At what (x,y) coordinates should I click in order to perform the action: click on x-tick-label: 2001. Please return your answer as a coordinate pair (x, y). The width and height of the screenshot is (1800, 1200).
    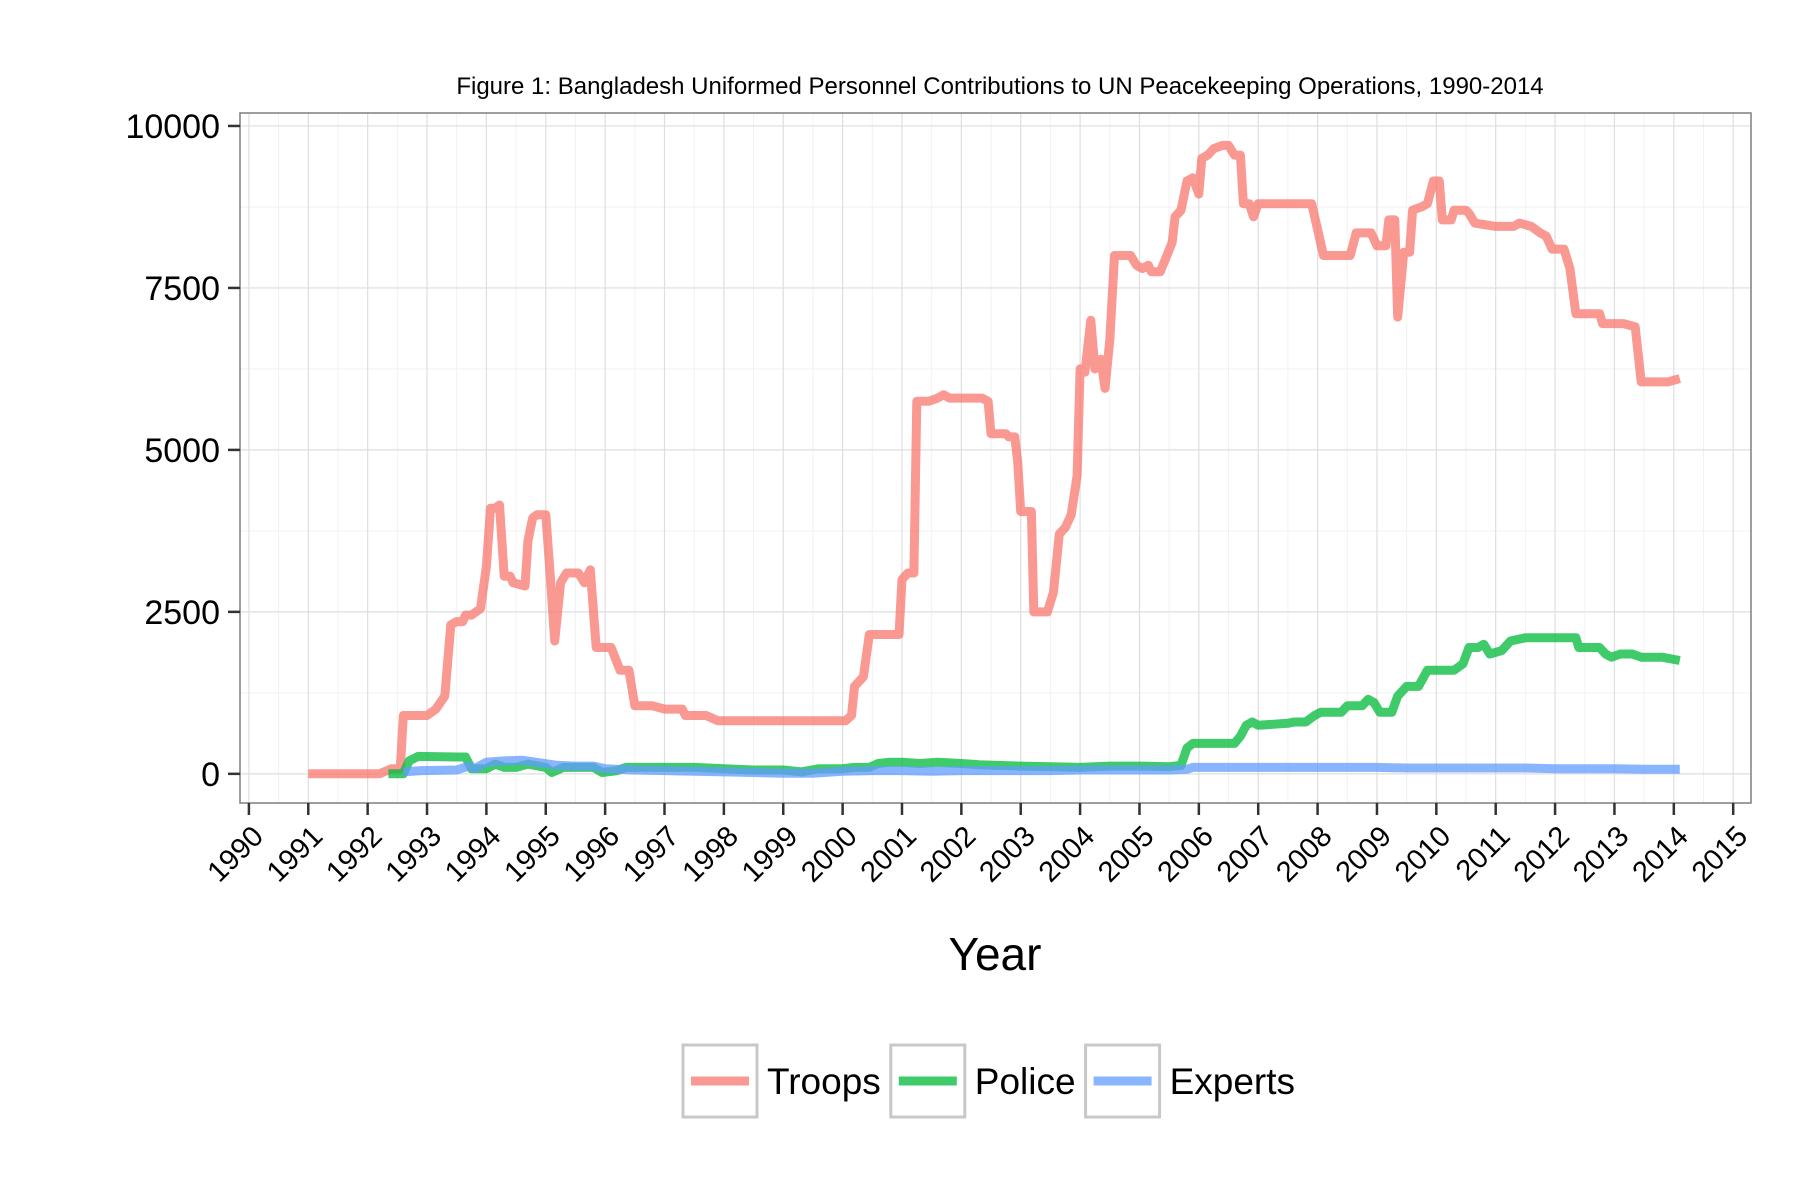
    Looking at the image, I should click on (889, 854).